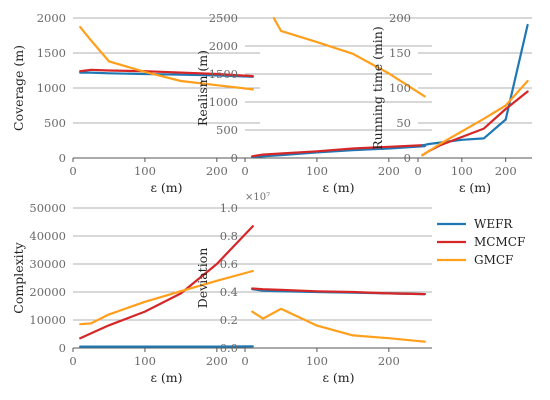 This screenshot has height=400, width=550. Describe the element at coordinates (400, 18) in the screenshot. I see `y-tick-label: 200` at that location.